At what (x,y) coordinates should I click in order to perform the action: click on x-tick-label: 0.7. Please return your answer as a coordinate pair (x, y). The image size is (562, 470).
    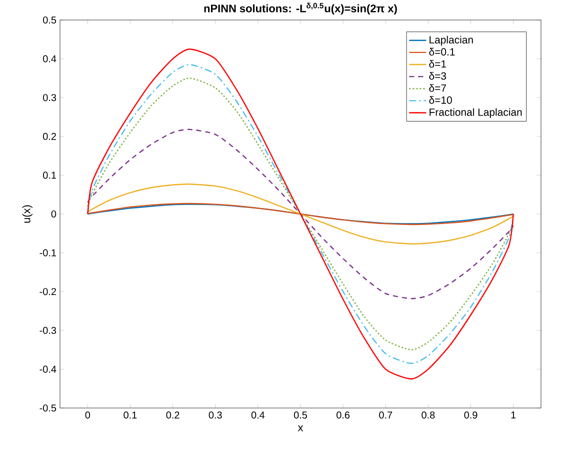
    Looking at the image, I should click on (385, 415).